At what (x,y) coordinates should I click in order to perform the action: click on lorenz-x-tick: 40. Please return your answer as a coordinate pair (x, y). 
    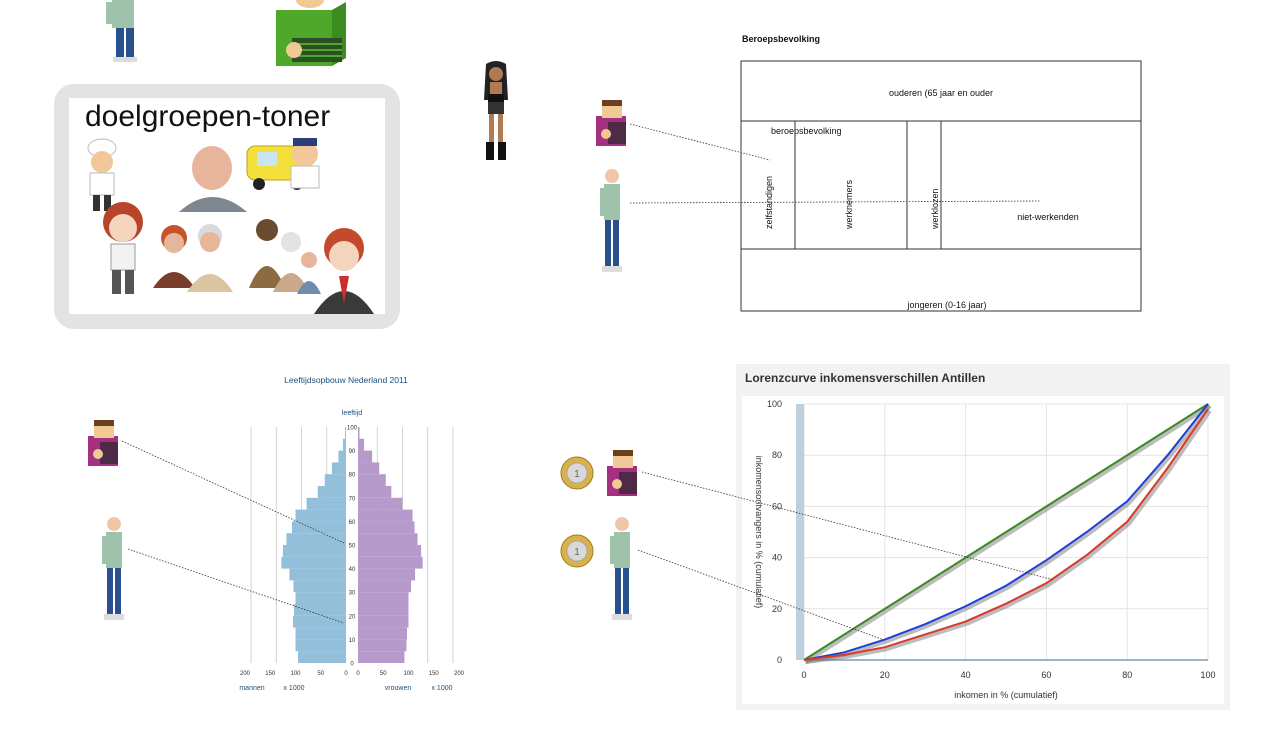
    Looking at the image, I should click on (966, 675).